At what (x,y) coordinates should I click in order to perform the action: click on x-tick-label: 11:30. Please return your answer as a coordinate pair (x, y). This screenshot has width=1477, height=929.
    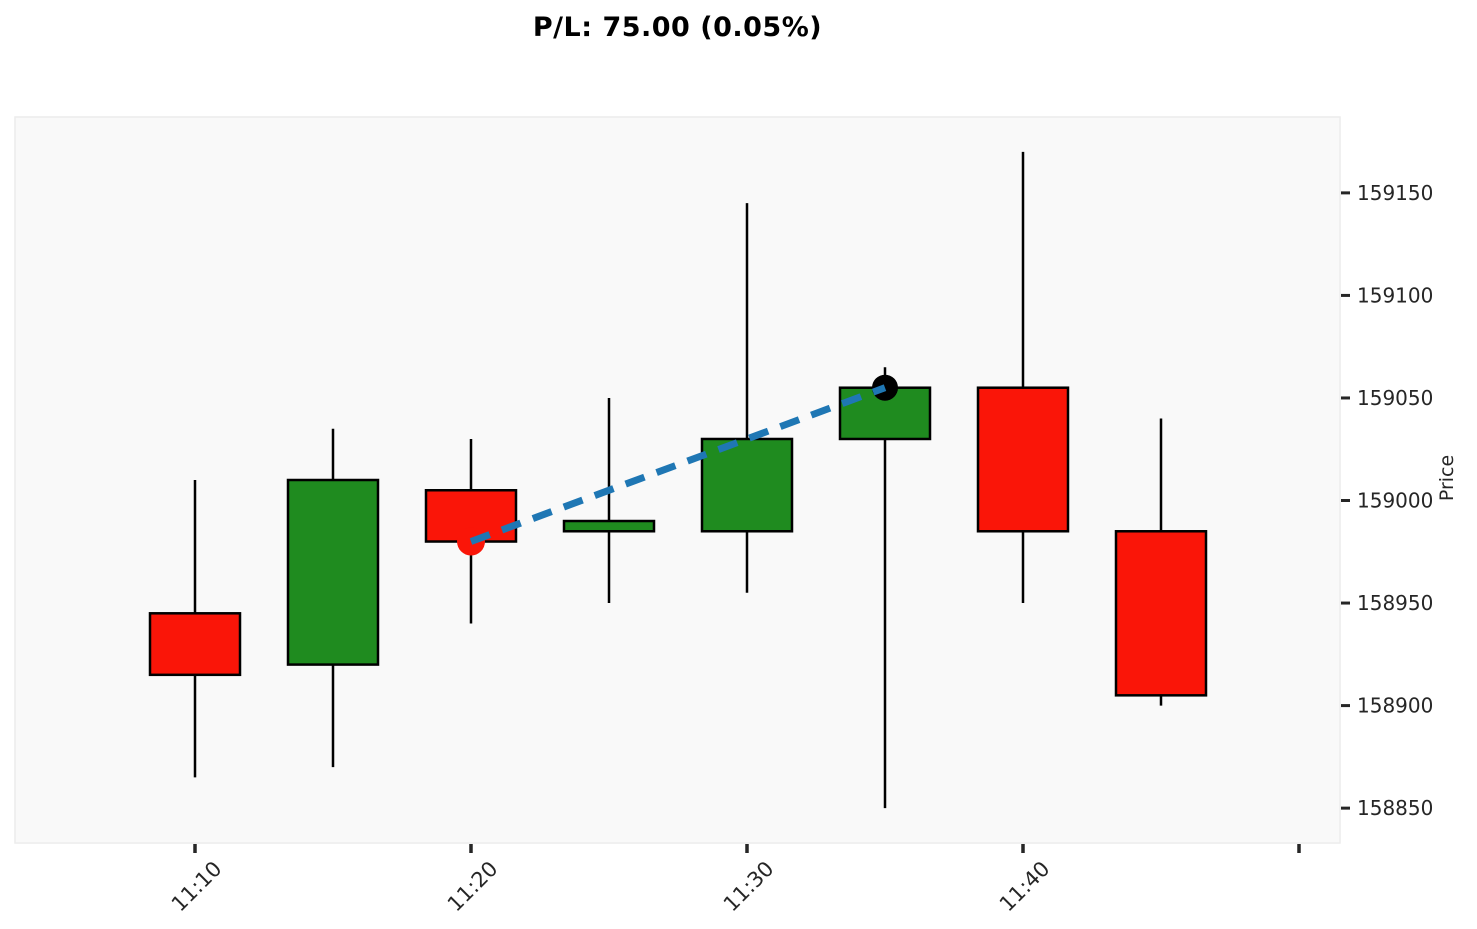
    Looking at the image, I should click on (749, 887).